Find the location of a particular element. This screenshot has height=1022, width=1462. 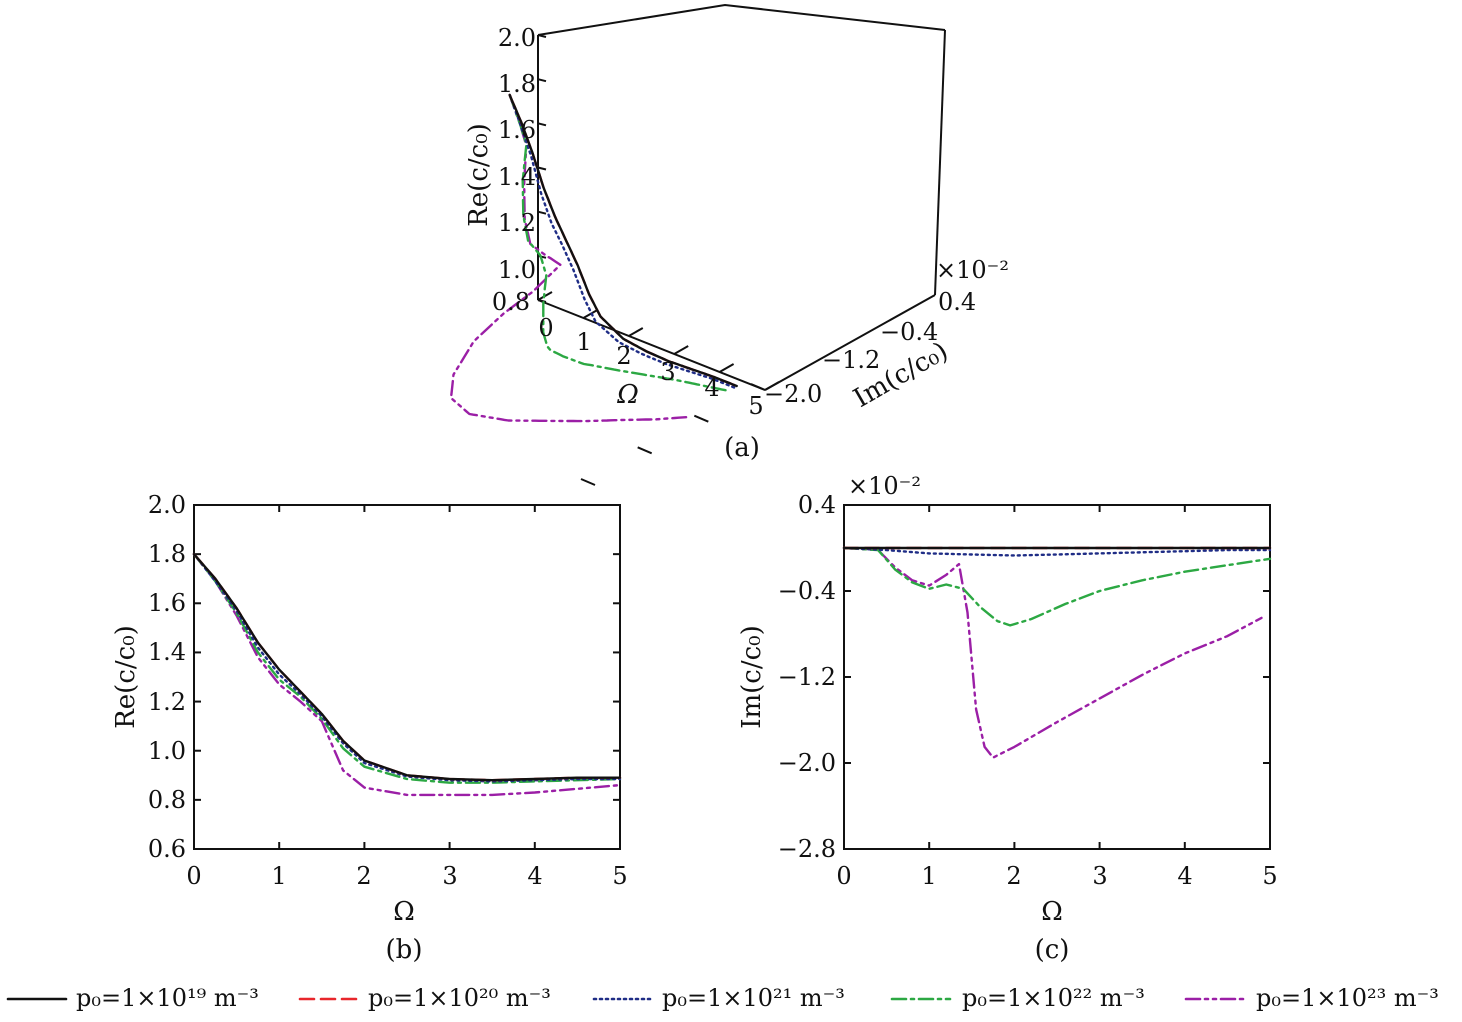

a-series-p0-1e21 is located at coordinates (622, 241).